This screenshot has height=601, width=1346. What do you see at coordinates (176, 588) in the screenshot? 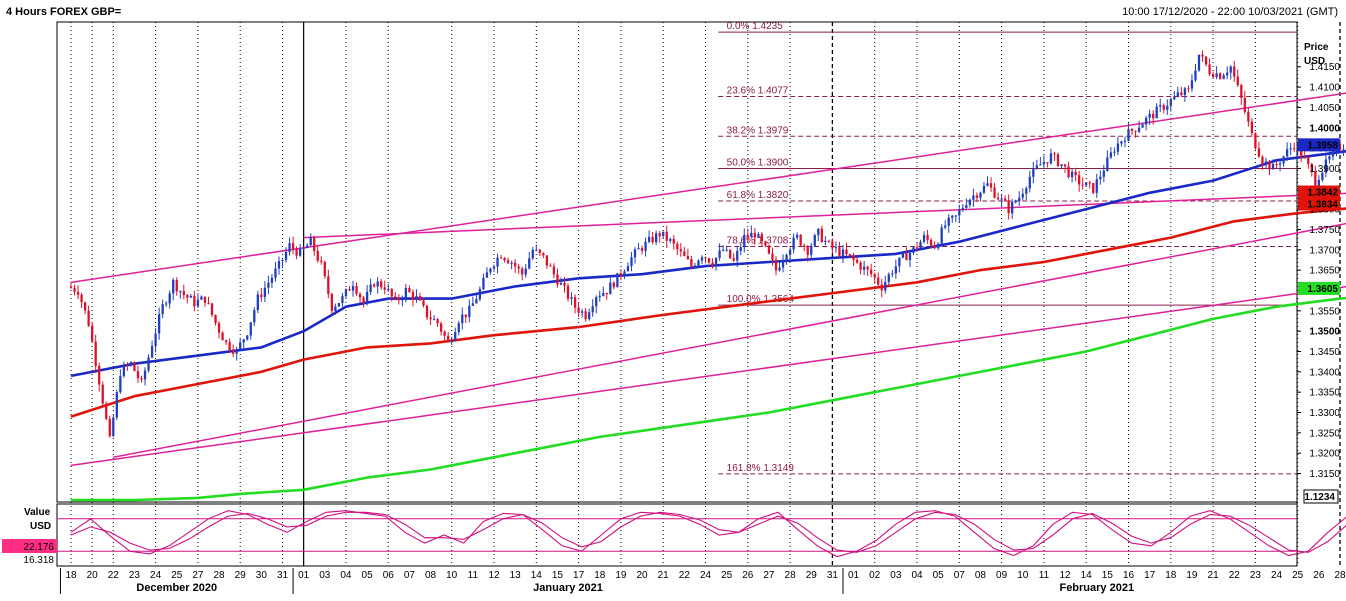
I see `month-label: December 2020` at bounding box center [176, 588].